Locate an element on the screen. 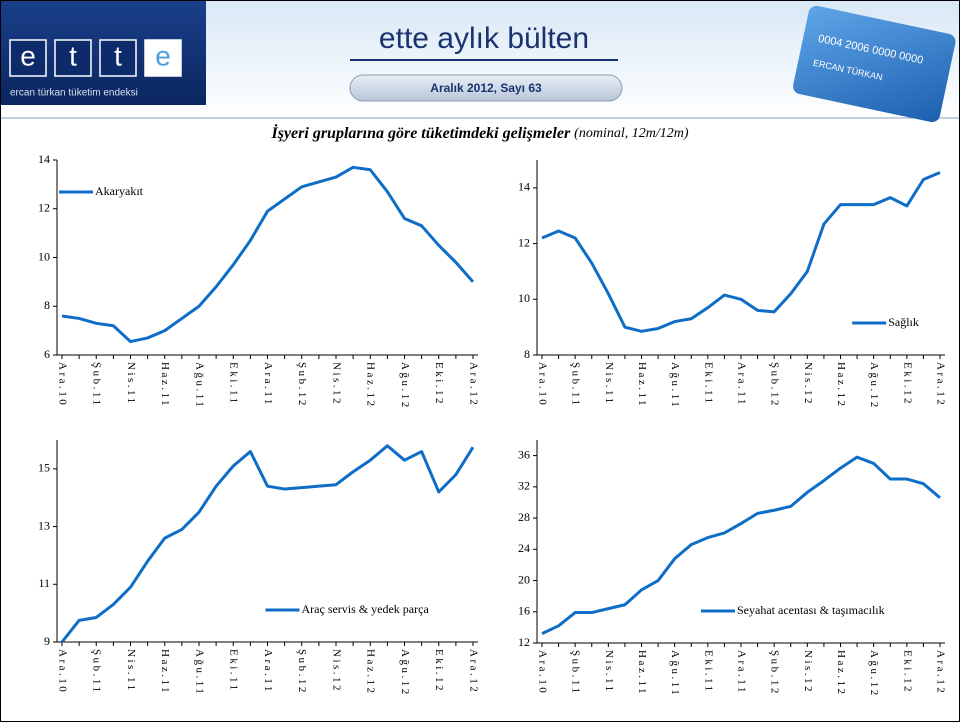  y-tick-label: 6 is located at coordinates (47, 354).